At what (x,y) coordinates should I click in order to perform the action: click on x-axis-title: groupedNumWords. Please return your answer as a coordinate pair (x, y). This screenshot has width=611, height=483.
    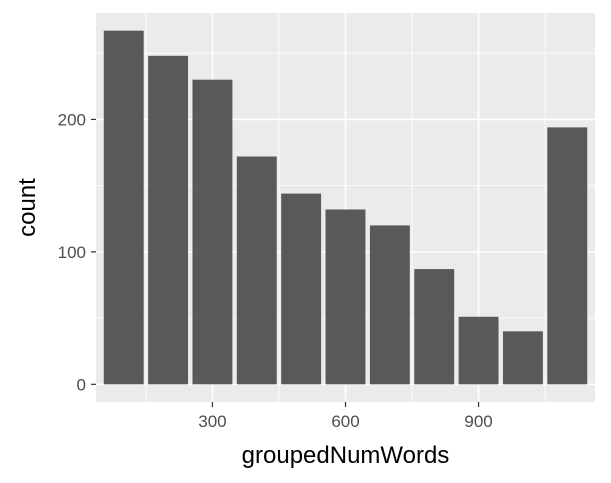
    Looking at the image, I should click on (346, 455).